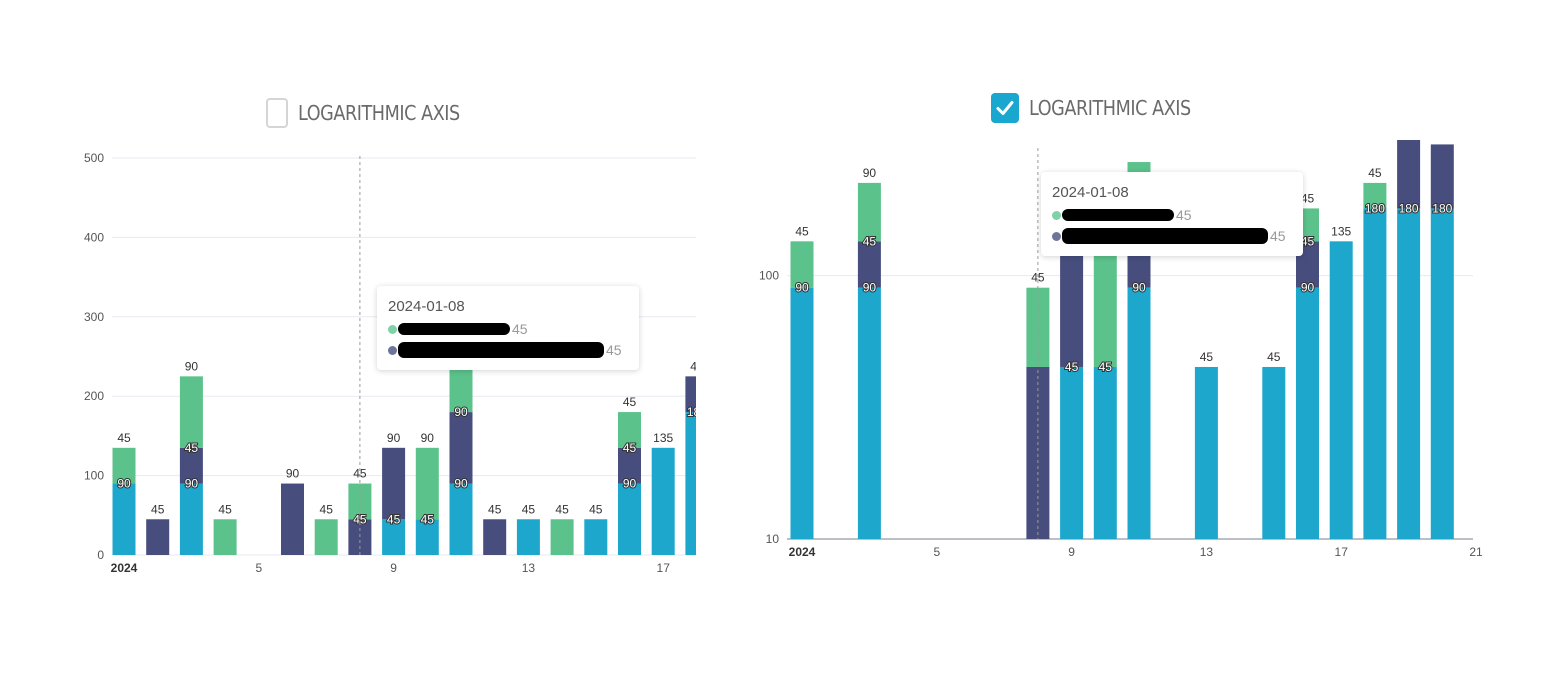  What do you see at coordinates (94, 396) in the screenshot?
I see `y-tick-label: 200` at bounding box center [94, 396].